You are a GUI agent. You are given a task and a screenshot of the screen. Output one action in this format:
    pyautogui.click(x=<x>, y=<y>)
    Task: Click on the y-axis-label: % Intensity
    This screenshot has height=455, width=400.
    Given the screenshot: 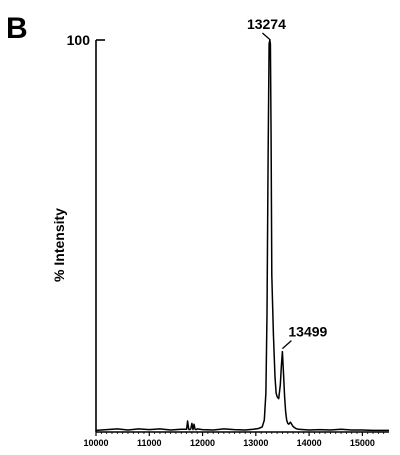 What is the action you would take?
    pyautogui.click(x=59, y=245)
    